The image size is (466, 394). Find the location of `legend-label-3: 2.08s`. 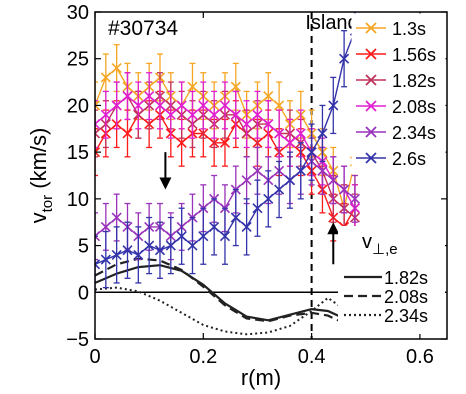

legend-label-3: 2.08s is located at coordinates (414, 107).